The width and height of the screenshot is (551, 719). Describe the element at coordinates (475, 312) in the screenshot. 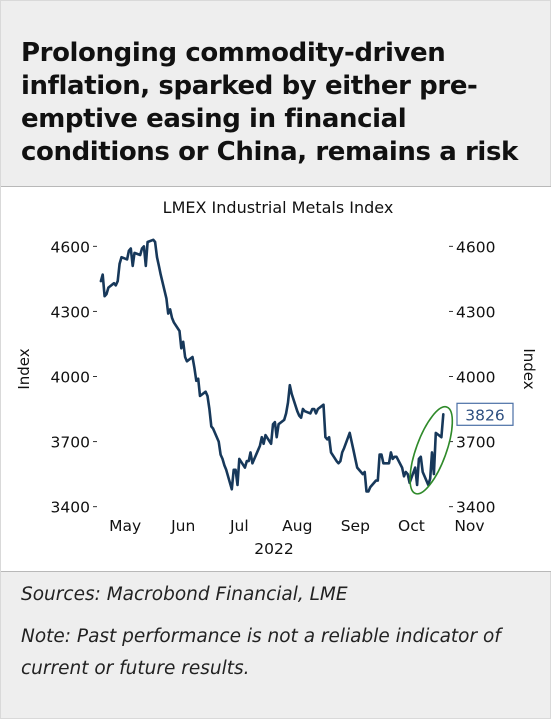

I see `y-tick-label-right: 4300` at that location.